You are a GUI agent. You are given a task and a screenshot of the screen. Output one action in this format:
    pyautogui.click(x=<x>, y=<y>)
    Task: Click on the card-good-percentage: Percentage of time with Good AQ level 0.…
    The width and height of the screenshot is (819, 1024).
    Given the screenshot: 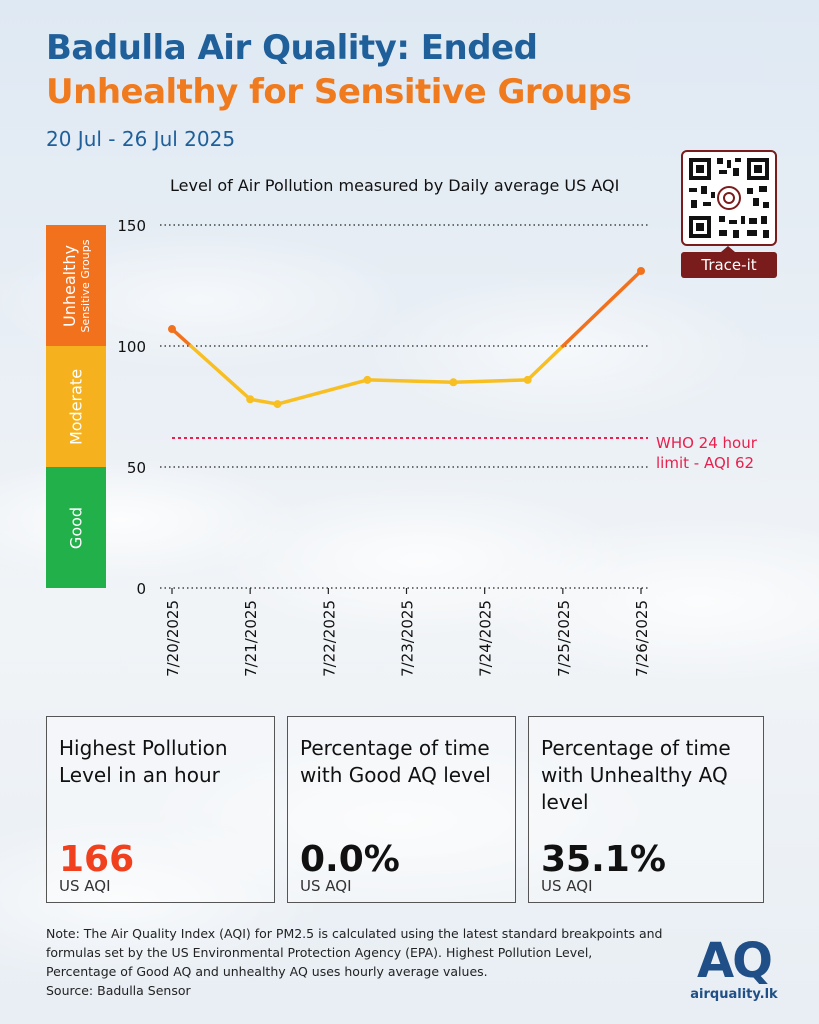 What is the action you would take?
    pyautogui.click(x=401, y=809)
    